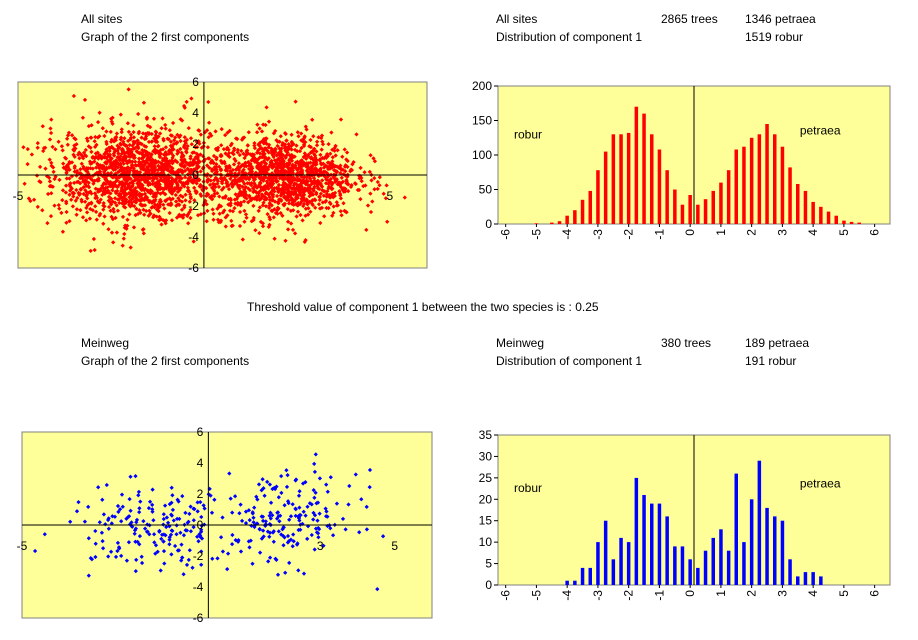 The width and height of the screenshot is (918, 640). Describe the element at coordinates (813, 593) in the screenshot. I see `hist-meinweg-x-tick-label: 4` at that location.